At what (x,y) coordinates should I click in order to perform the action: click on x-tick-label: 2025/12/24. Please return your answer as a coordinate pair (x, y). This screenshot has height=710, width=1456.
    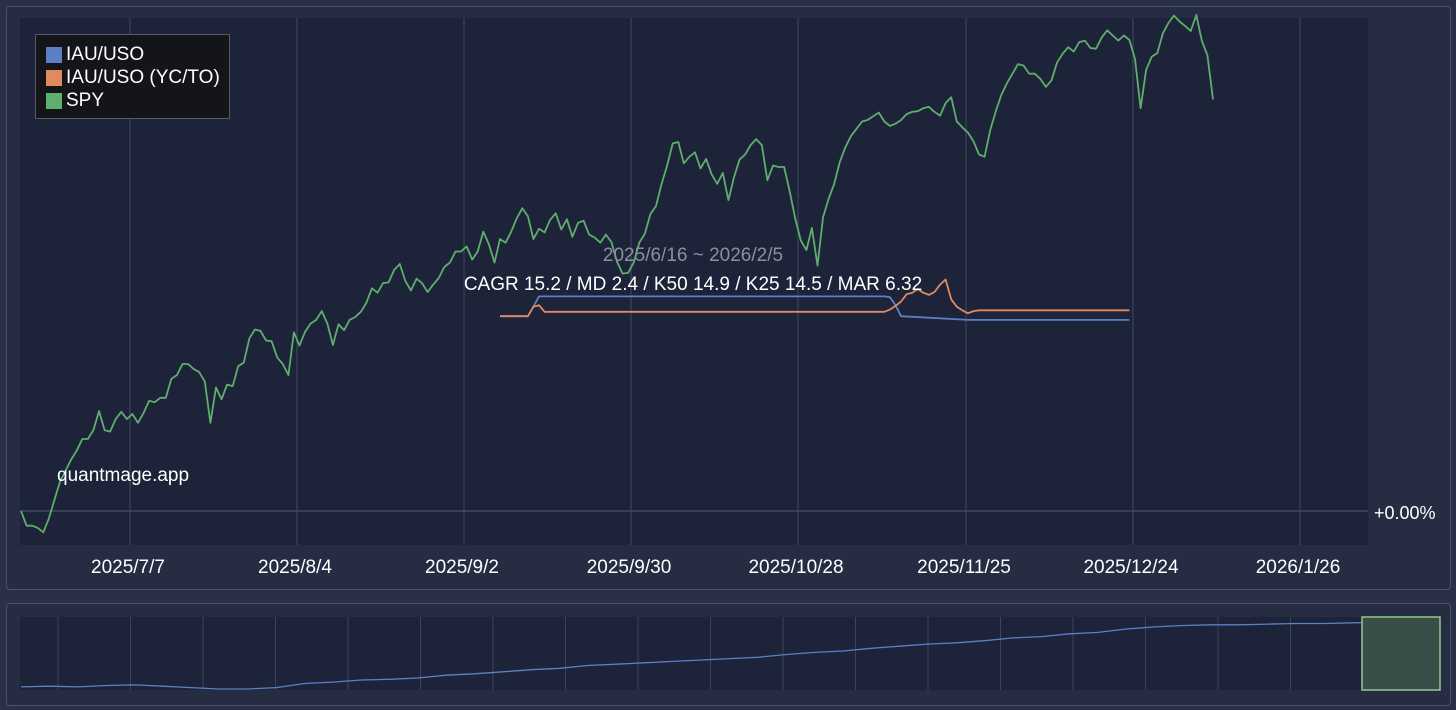
    Looking at the image, I should click on (1131, 567).